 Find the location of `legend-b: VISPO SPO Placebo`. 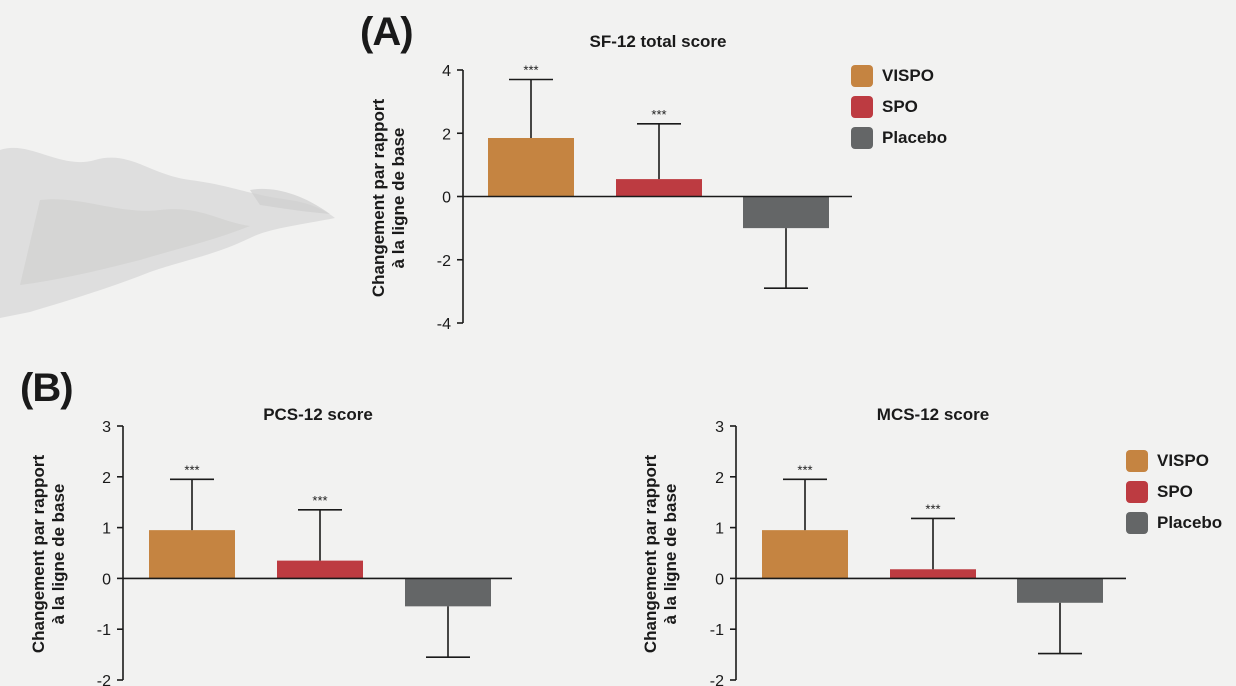

legend-b: VISPO SPO Placebo is located at coordinates (1174, 491).